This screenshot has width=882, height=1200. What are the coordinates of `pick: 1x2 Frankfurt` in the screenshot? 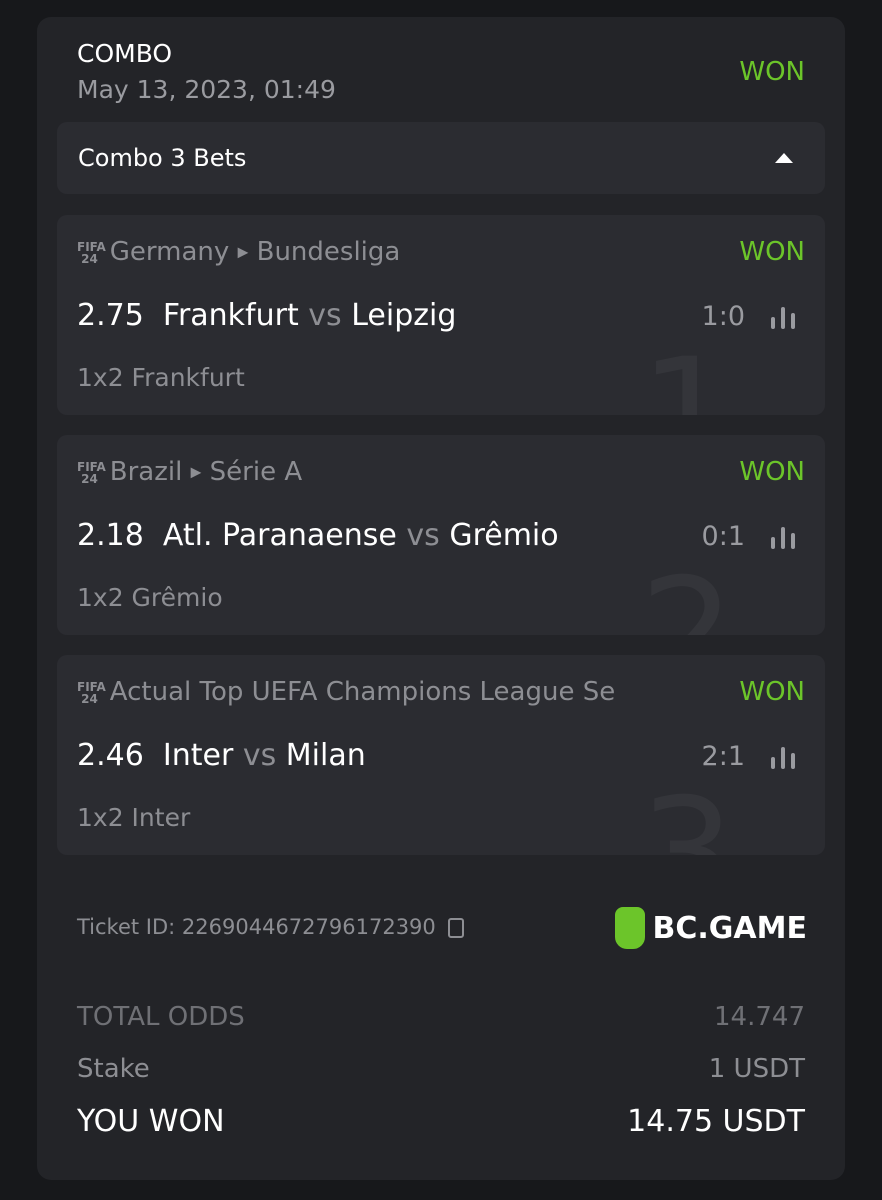 It's located at (161, 377).